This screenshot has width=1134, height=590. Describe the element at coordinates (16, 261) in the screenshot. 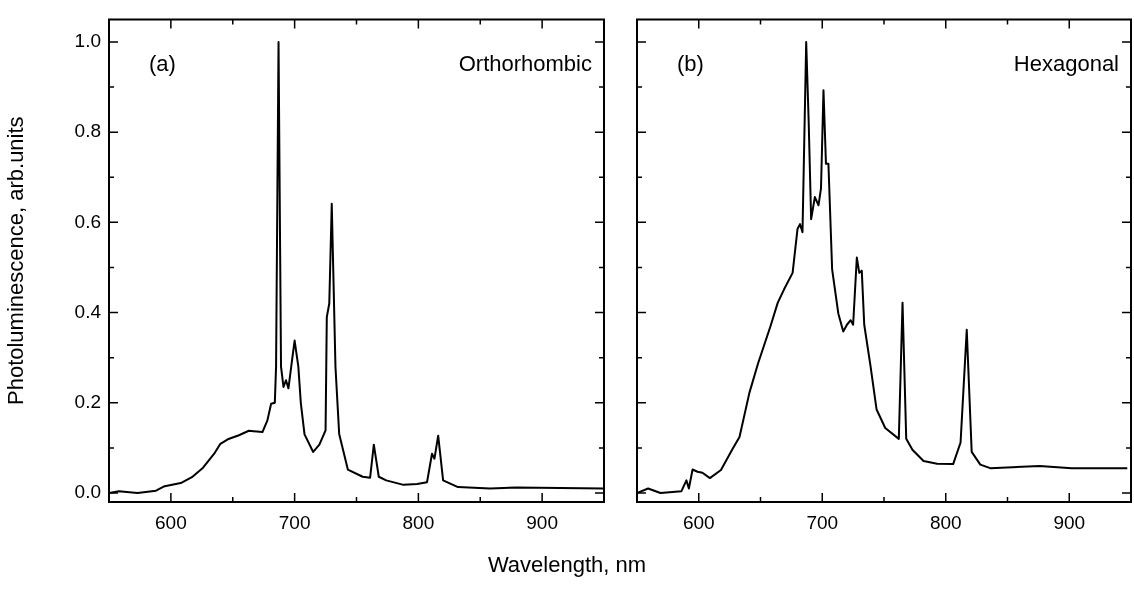

I see `y-axis-title: Photoluminescence, arb.units` at that location.